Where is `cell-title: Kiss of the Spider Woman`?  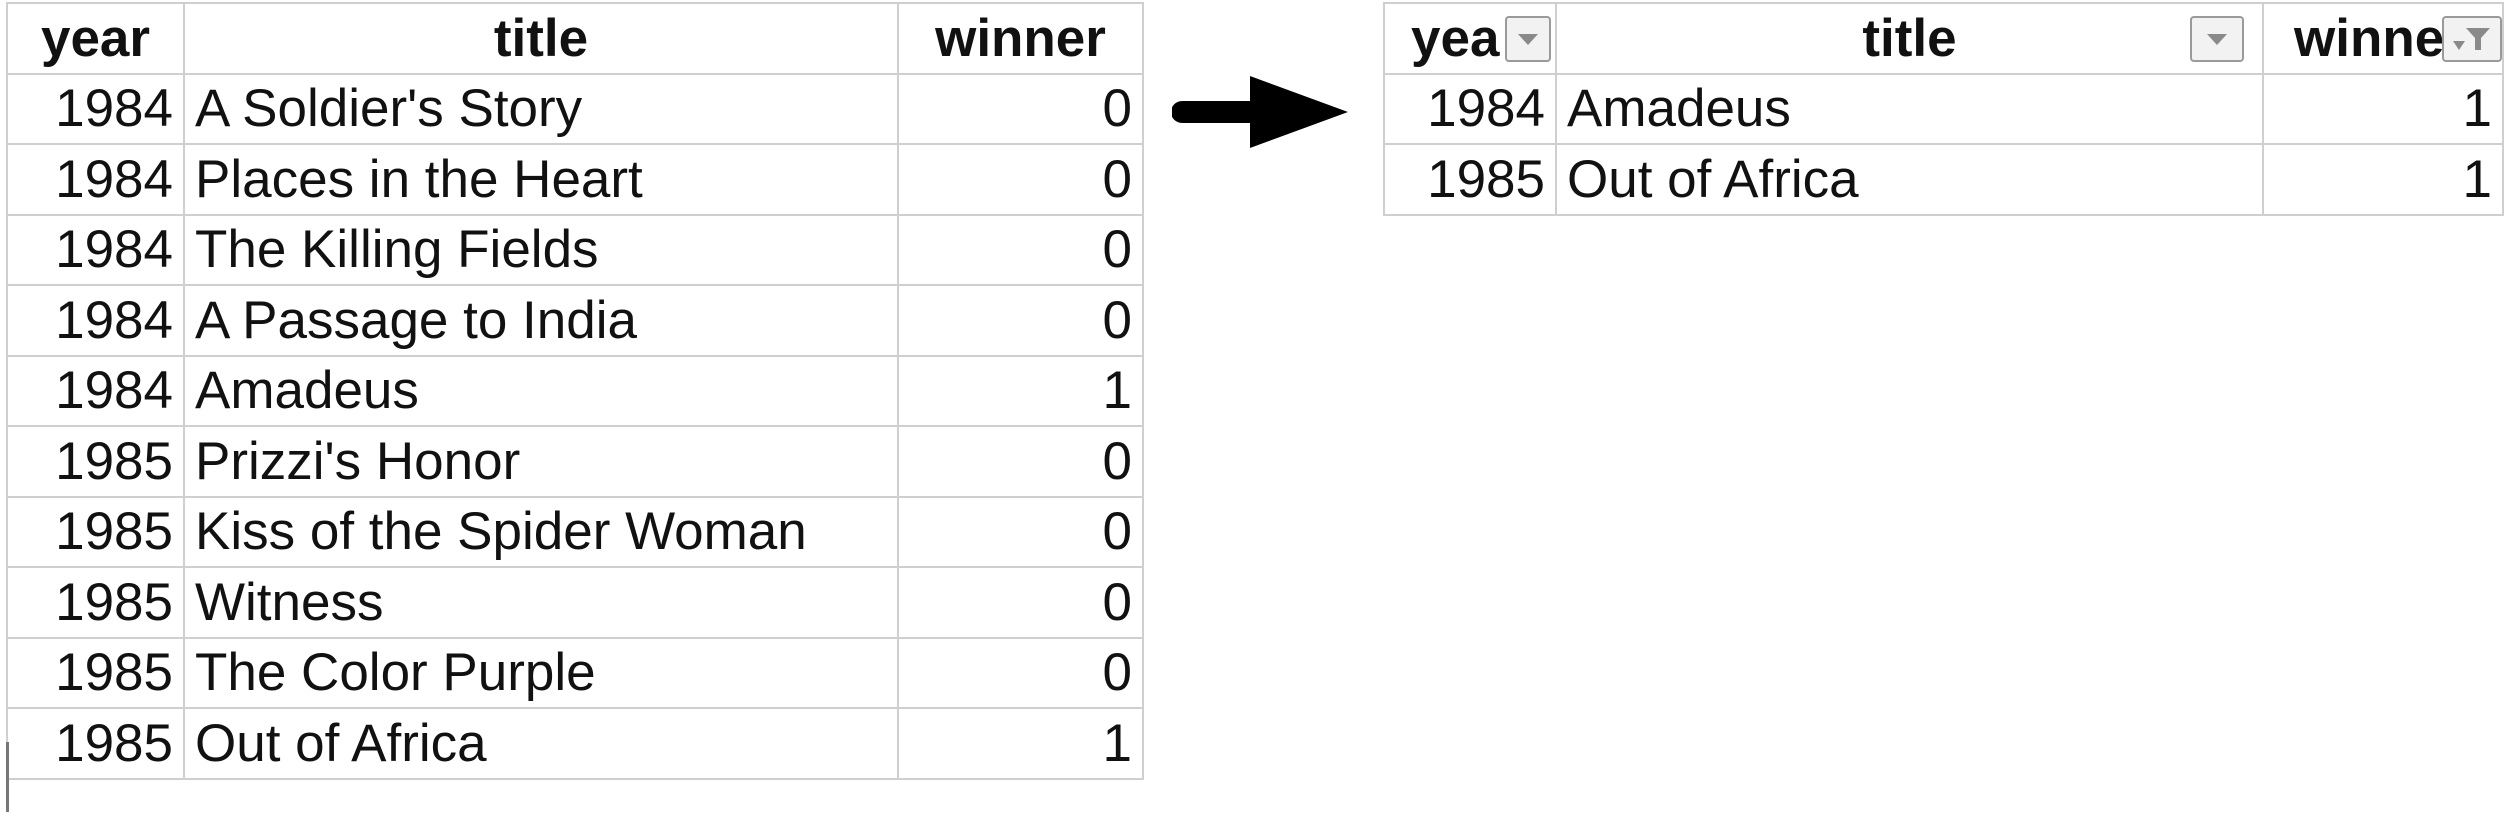 cell-title: Kiss of the Spider Woman is located at coordinates (541, 531).